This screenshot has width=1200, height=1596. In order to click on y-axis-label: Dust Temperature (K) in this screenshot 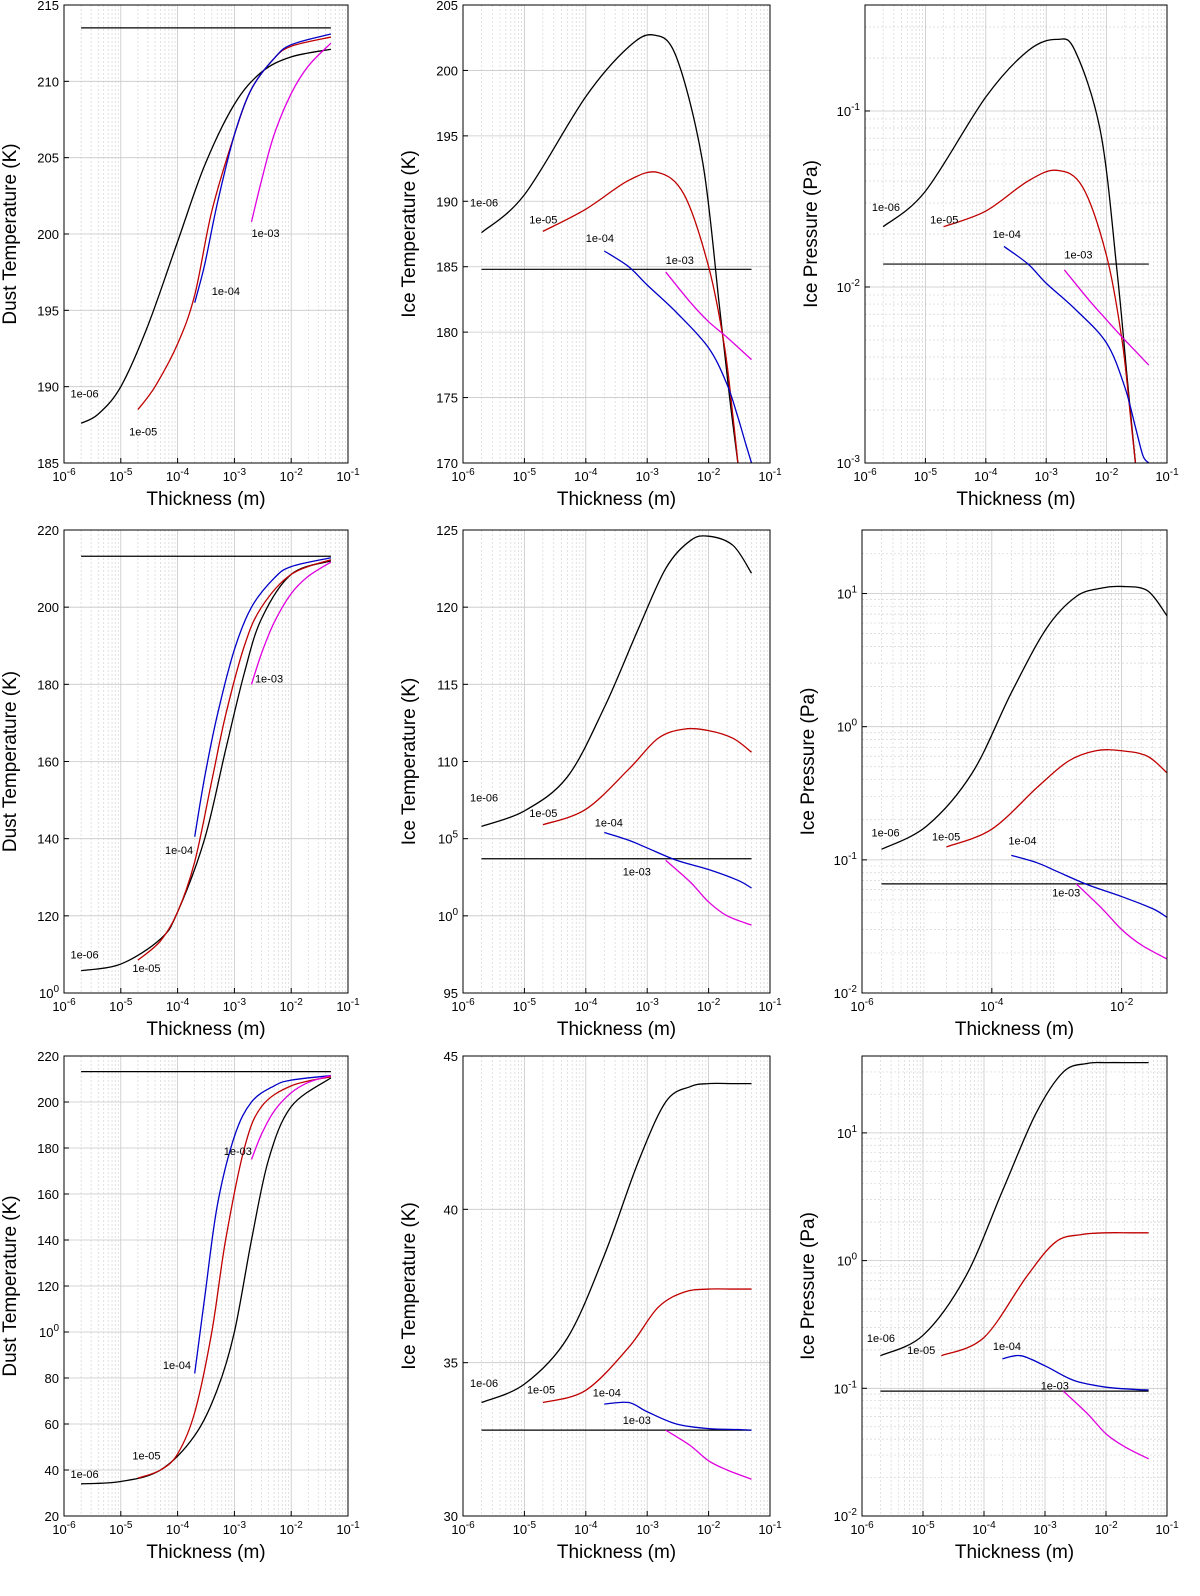, I will do `click(10, 1285)`.